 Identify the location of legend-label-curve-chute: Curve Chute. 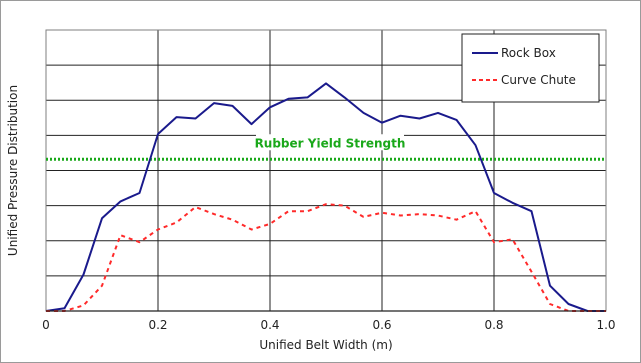
(538, 80).